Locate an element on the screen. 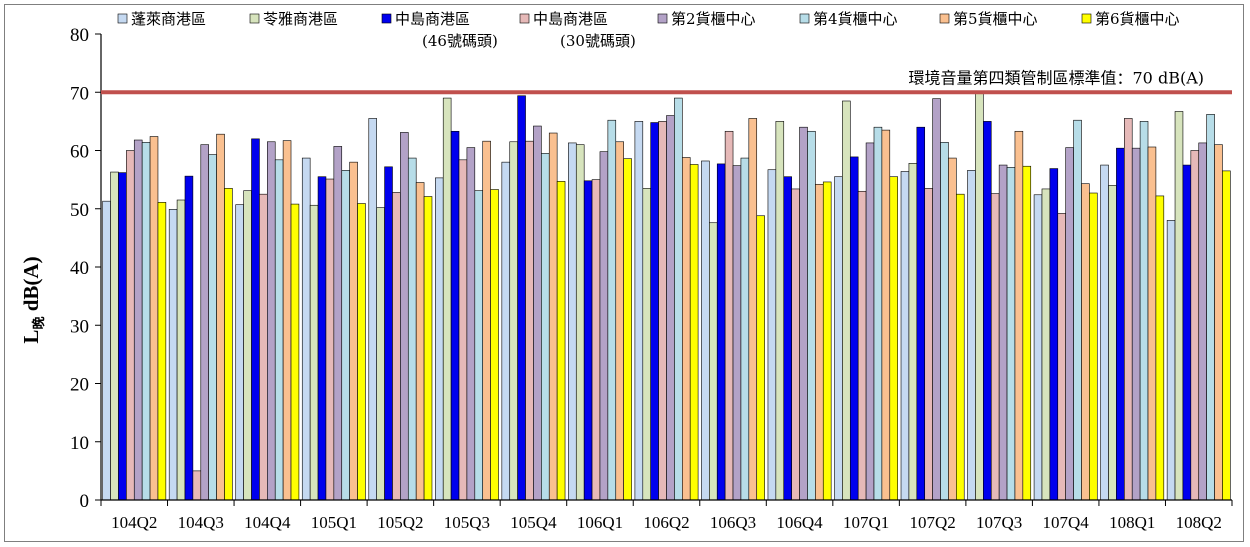 The width and height of the screenshot is (1250, 547). x-tick-label: 104Q4 is located at coordinates (267, 522).